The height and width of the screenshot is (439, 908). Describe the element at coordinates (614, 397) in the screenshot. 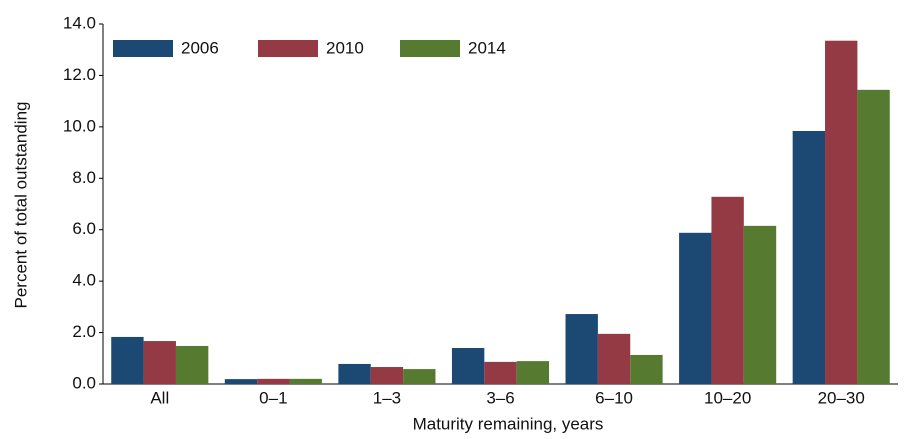

I see `x-tick-label: 6–10` at that location.